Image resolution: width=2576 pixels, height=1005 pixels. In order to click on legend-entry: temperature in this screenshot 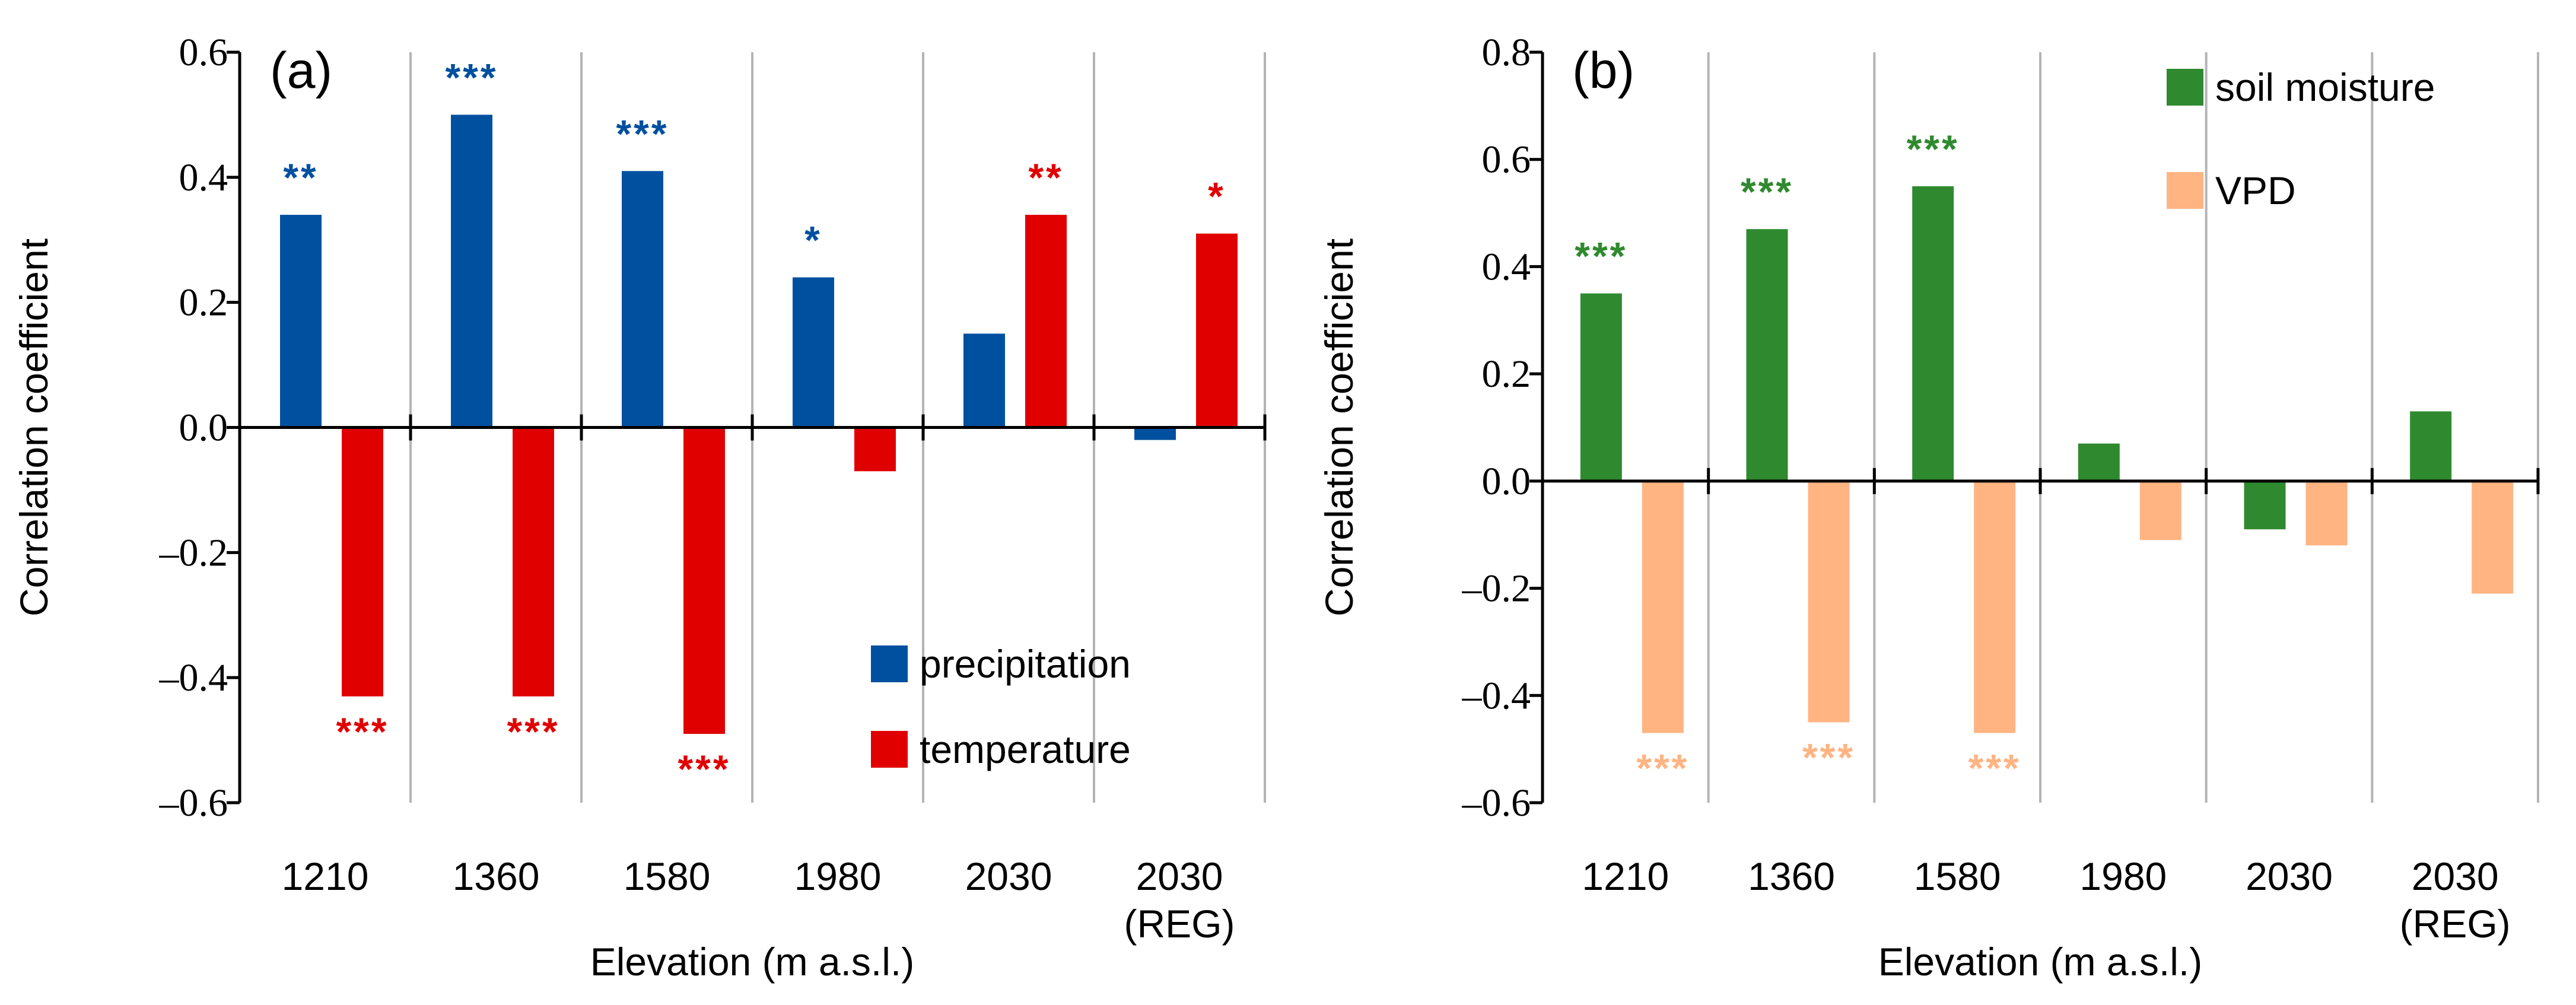, I will do `click(1025, 749)`.